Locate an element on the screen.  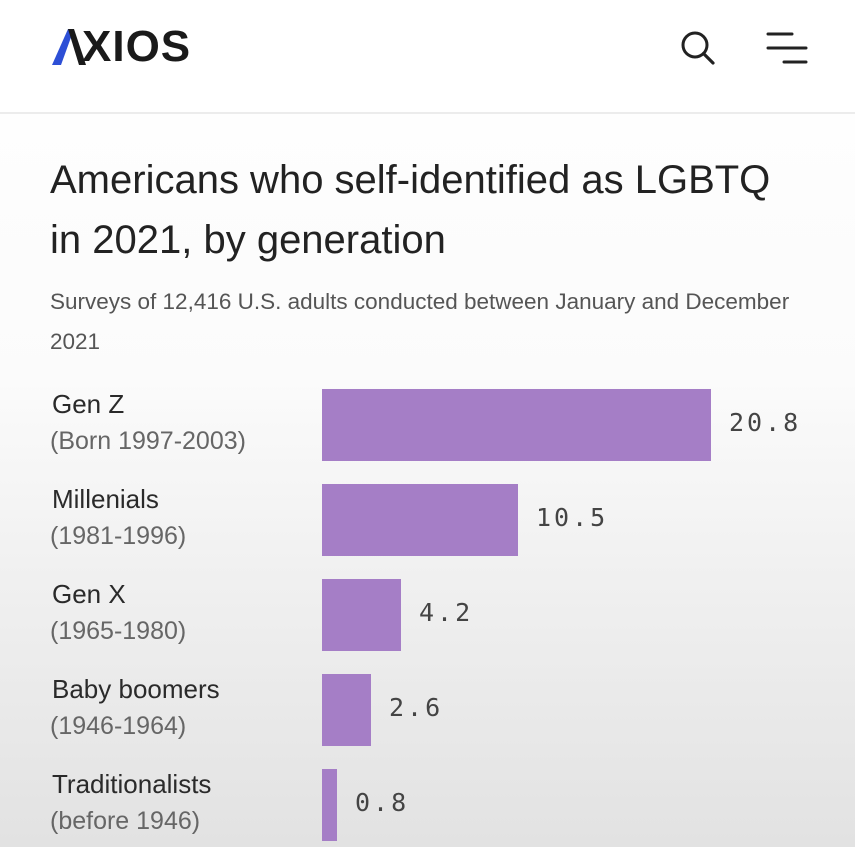
category-years-label: (1946-1964) is located at coordinates (118, 726).